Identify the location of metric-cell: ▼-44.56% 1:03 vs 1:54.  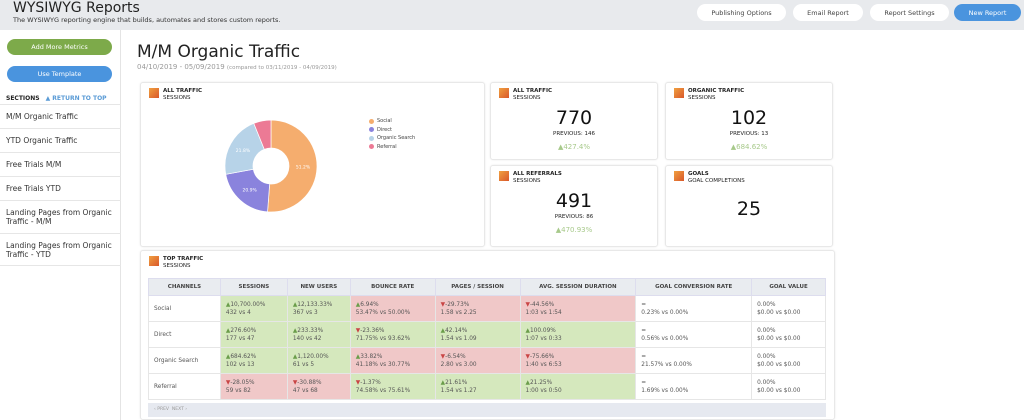
(578, 308).